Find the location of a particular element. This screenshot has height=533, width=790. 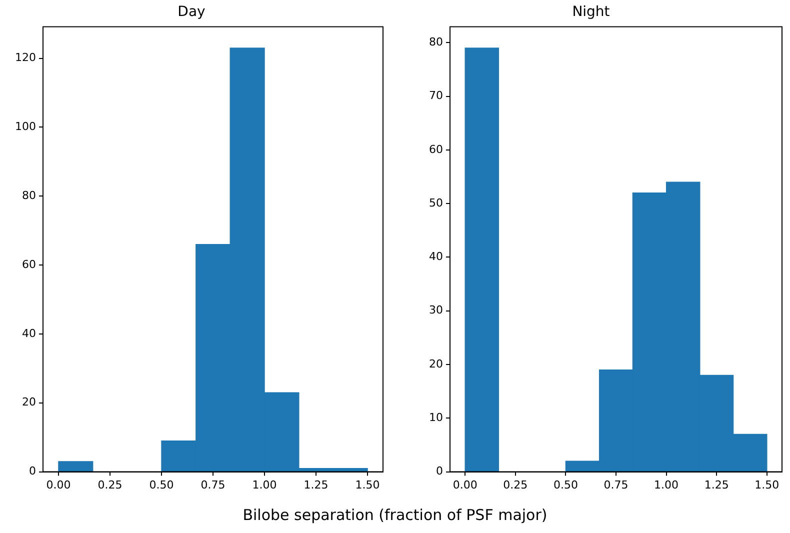

chart-title: Night is located at coordinates (591, 12).